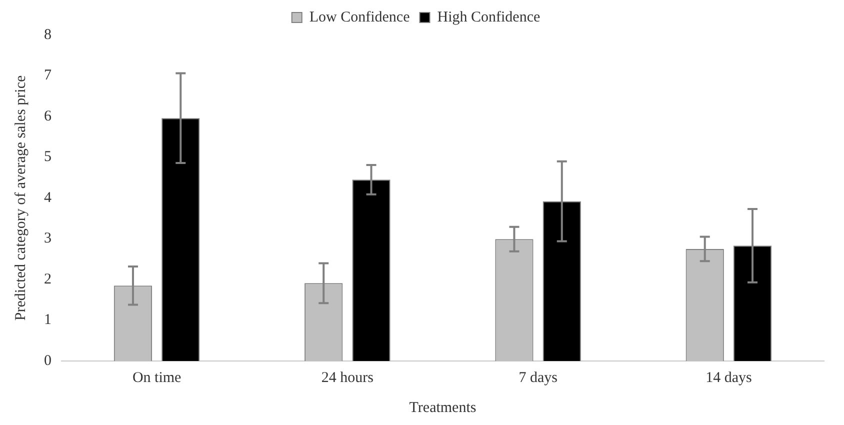 The width and height of the screenshot is (844, 425). Describe the element at coordinates (48, 157) in the screenshot. I see `y-tick-label: 5` at that location.